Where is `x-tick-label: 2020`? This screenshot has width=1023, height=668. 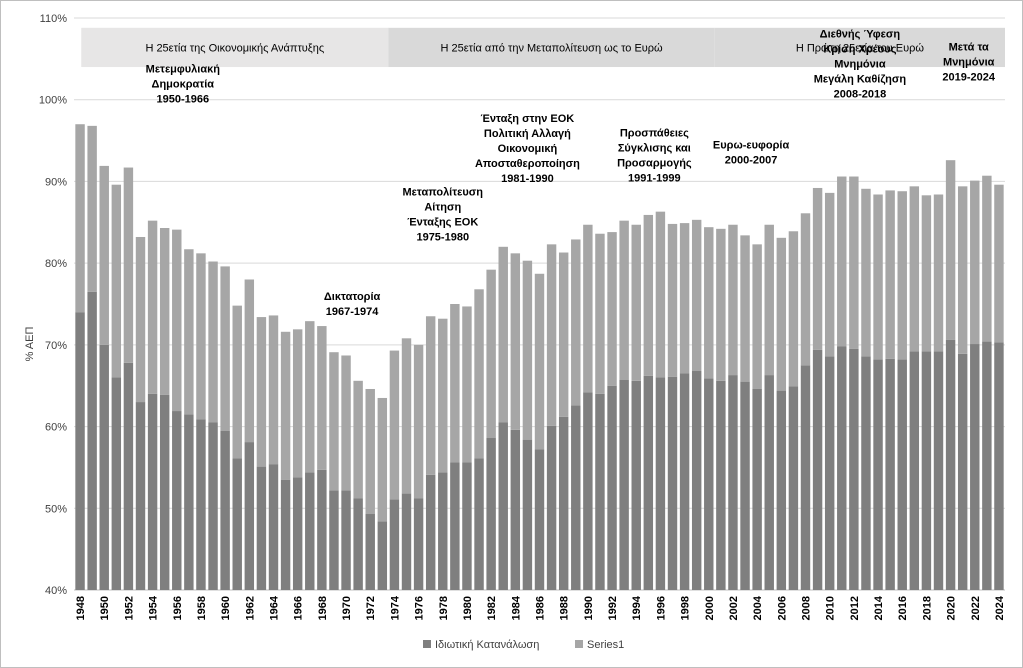
x-tick-label: 2020 is located at coordinates (952, 608).